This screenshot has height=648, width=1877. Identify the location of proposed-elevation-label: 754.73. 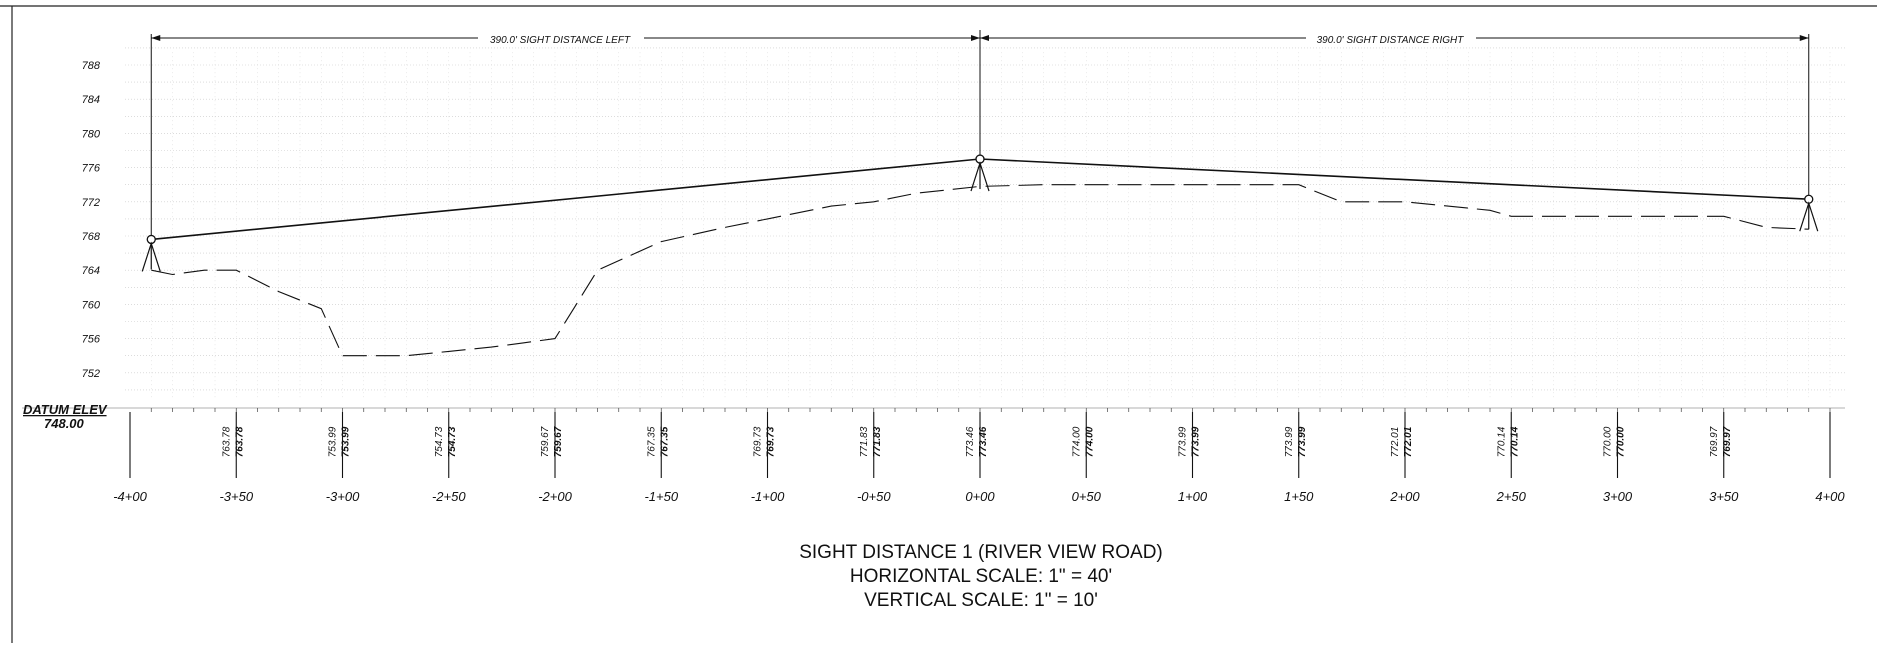
(452, 441).